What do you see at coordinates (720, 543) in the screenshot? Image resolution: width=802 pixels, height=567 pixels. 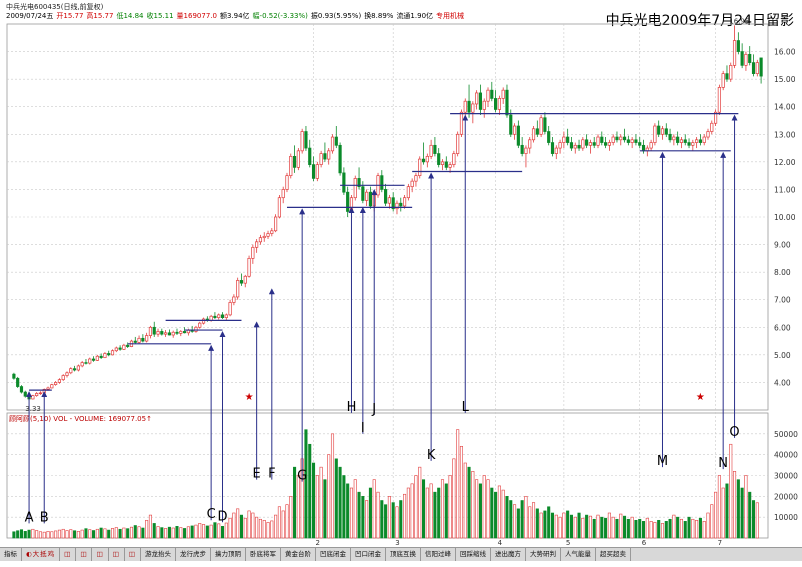 I see `x-tick-label: 7` at bounding box center [720, 543].